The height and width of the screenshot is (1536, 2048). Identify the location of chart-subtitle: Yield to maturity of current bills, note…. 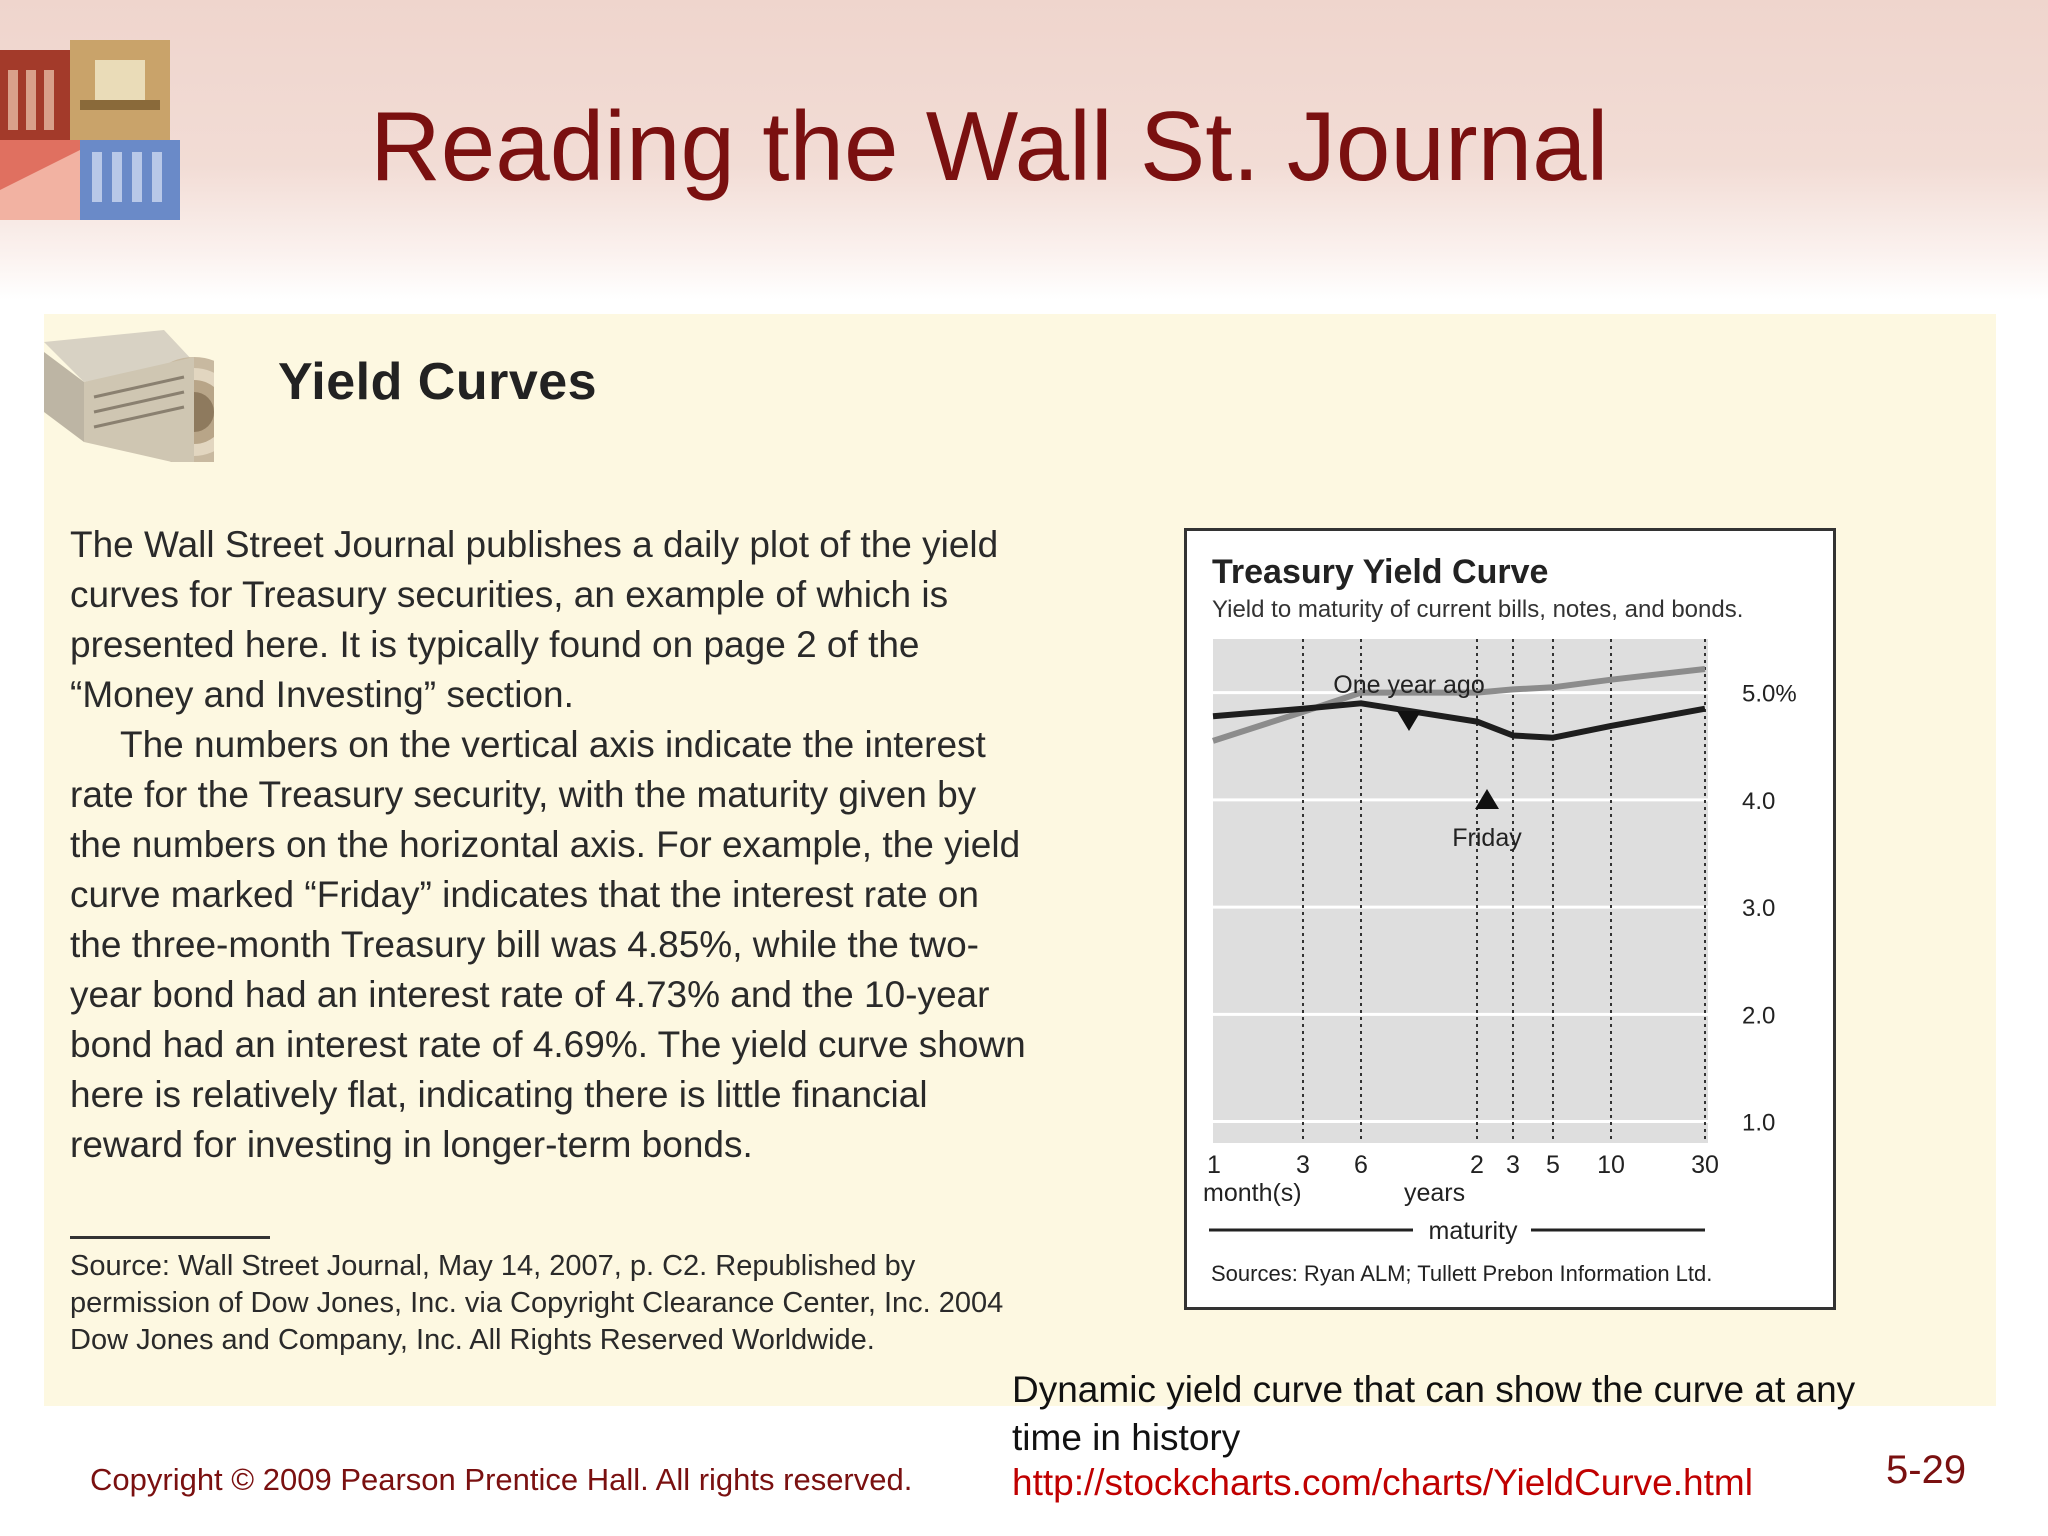
(1477, 609).